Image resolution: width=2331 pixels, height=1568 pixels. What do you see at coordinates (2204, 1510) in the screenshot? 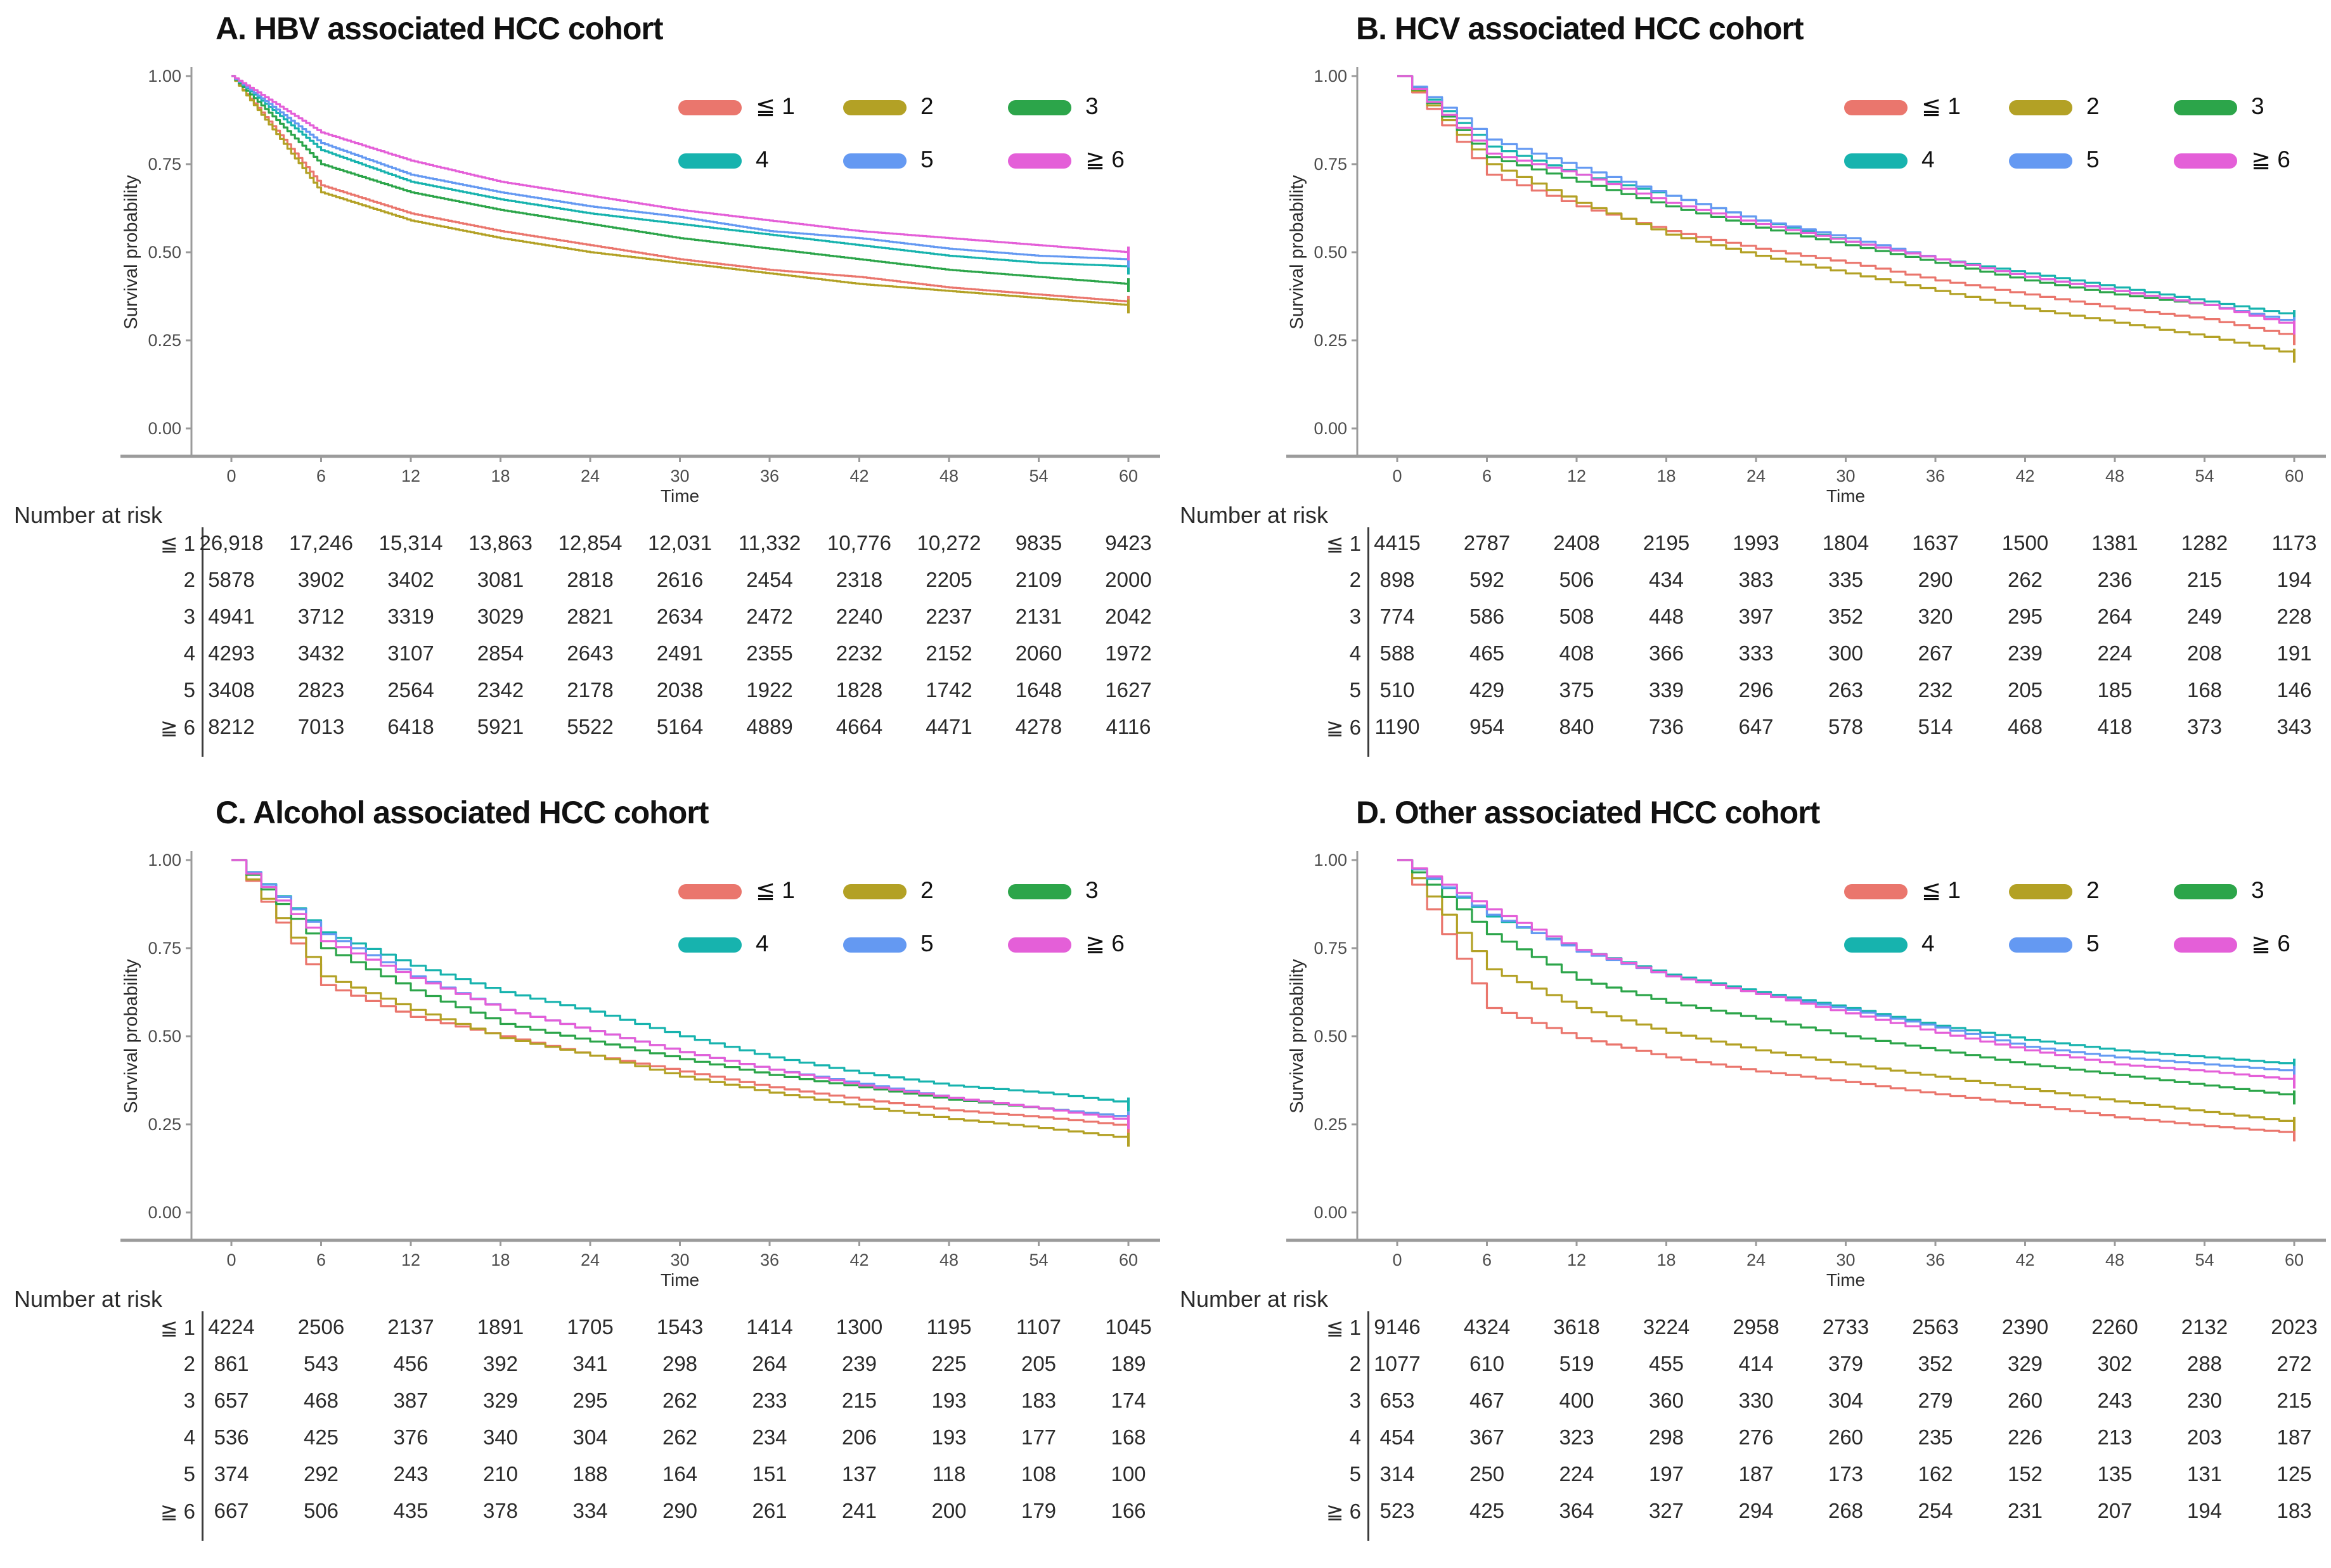
I see `risk-count: 194` at bounding box center [2204, 1510].